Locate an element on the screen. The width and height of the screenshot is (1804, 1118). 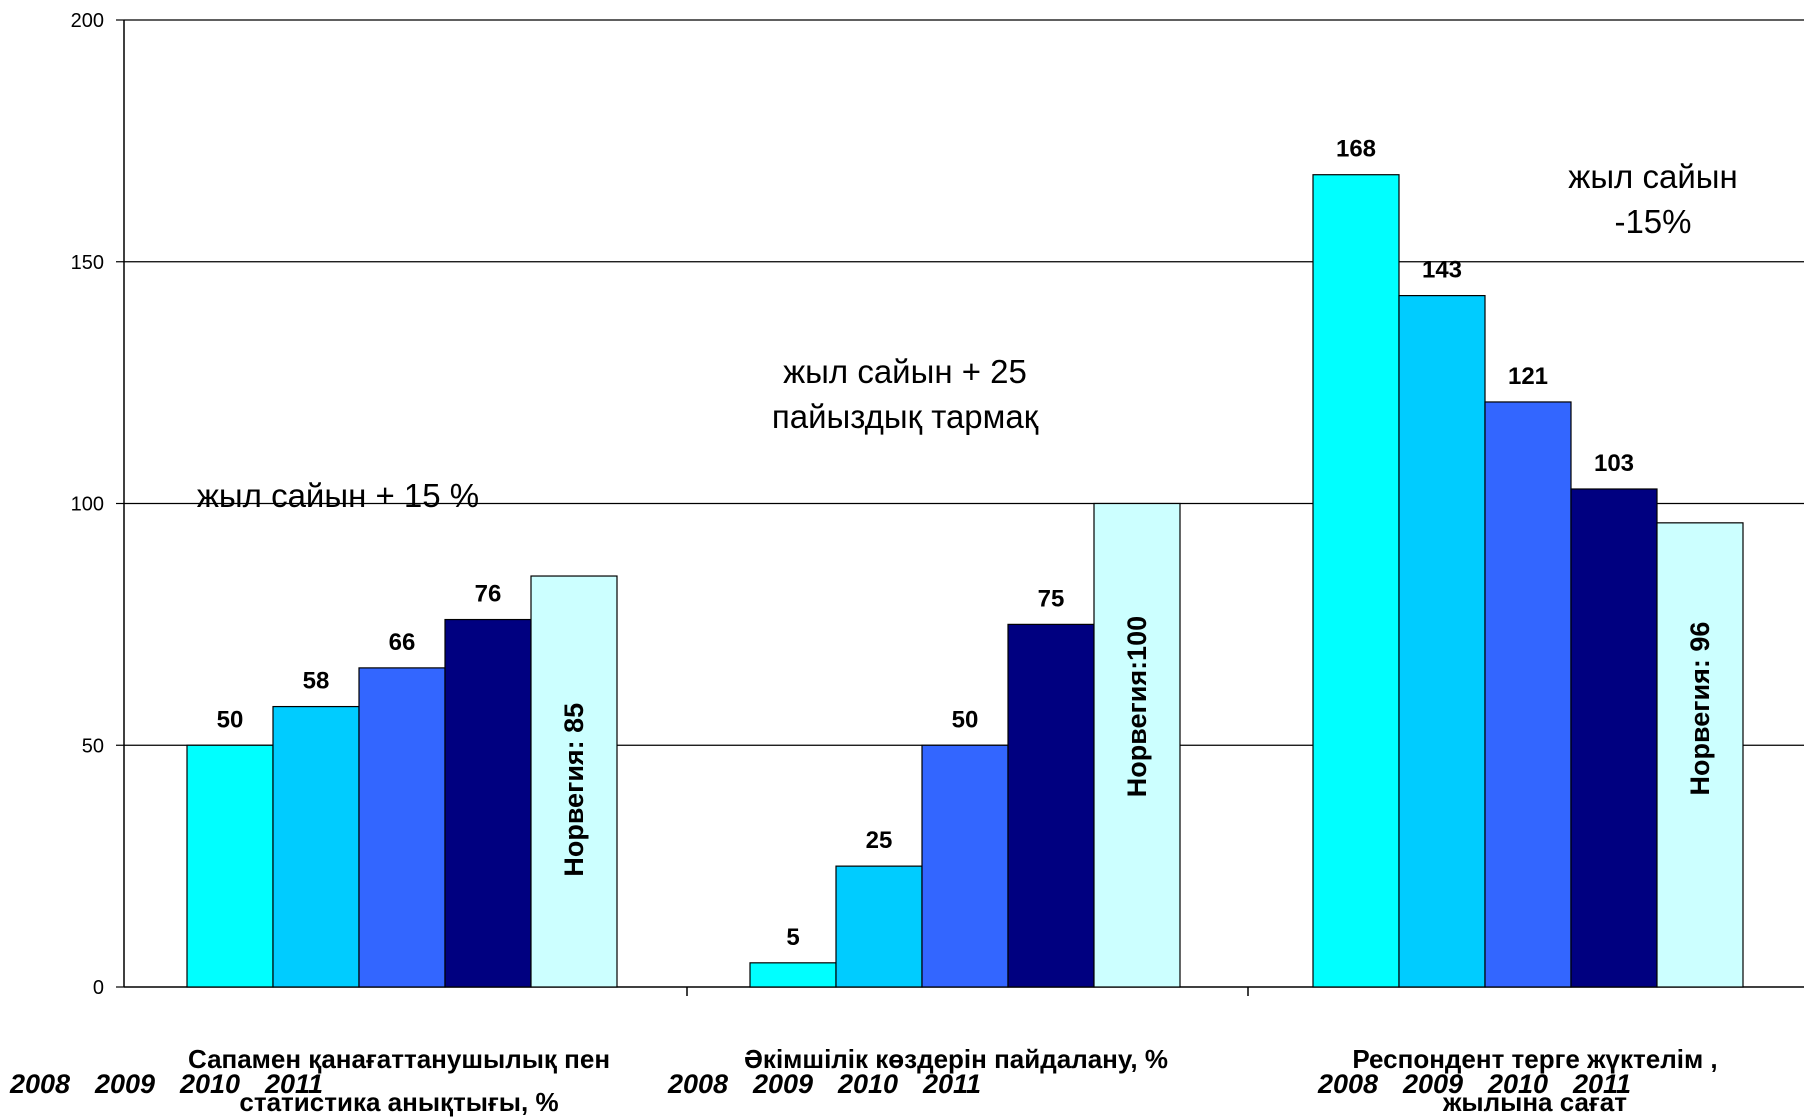
norway-label: Норвегия: 96 is located at coordinates (1700, 709).